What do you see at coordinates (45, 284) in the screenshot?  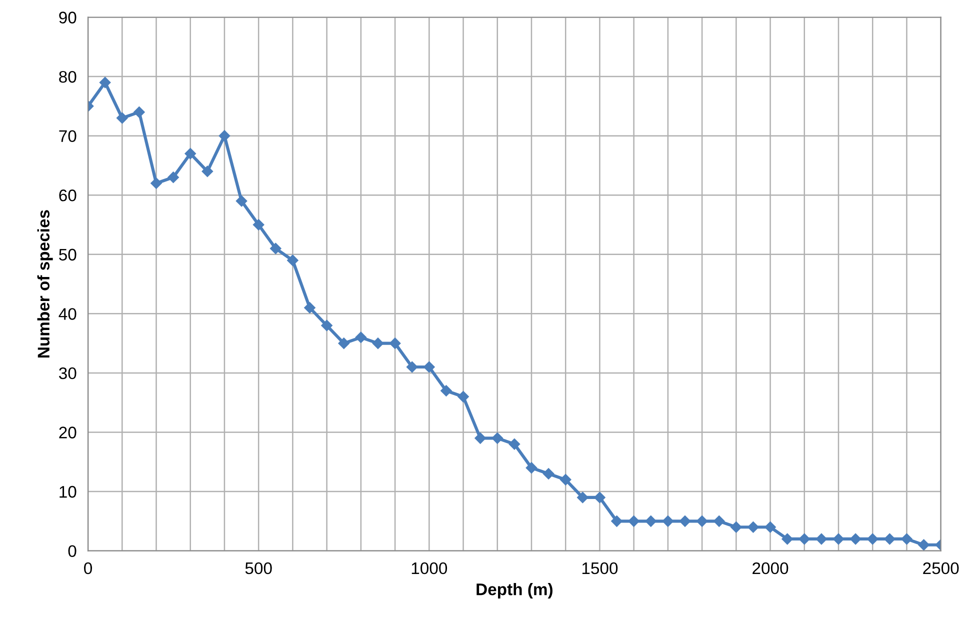 I see `y-axis-title: Number of species` at bounding box center [45, 284].